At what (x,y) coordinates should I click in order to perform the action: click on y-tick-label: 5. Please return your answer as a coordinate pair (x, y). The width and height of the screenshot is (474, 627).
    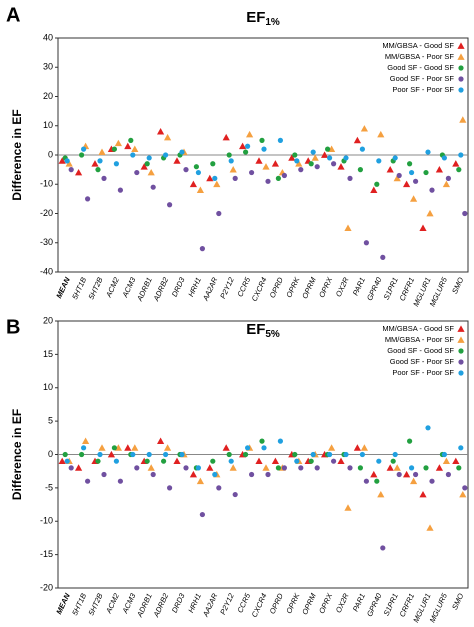
    Looking at the image, I should click on (50, 421).